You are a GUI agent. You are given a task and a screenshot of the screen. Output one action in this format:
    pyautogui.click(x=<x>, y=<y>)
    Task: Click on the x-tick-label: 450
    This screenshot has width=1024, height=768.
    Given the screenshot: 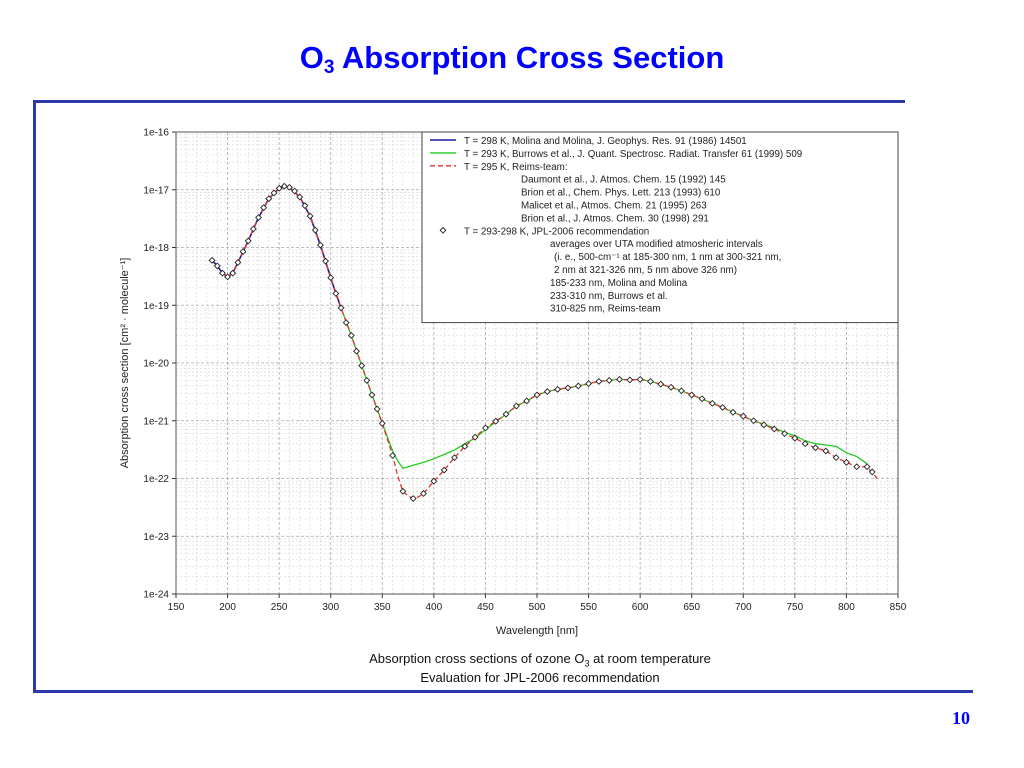 What is the action you would take?
    pyautogui.click(x=485, y=607)
    